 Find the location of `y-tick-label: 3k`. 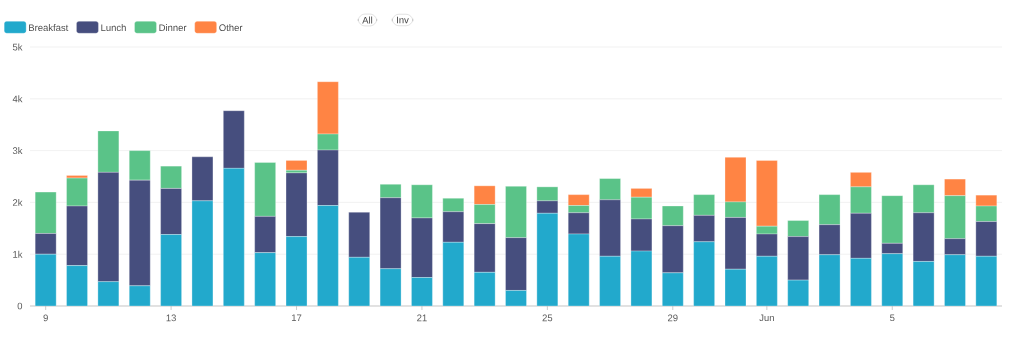

y-tick-label: 3k is located at coordinates (17, 151).